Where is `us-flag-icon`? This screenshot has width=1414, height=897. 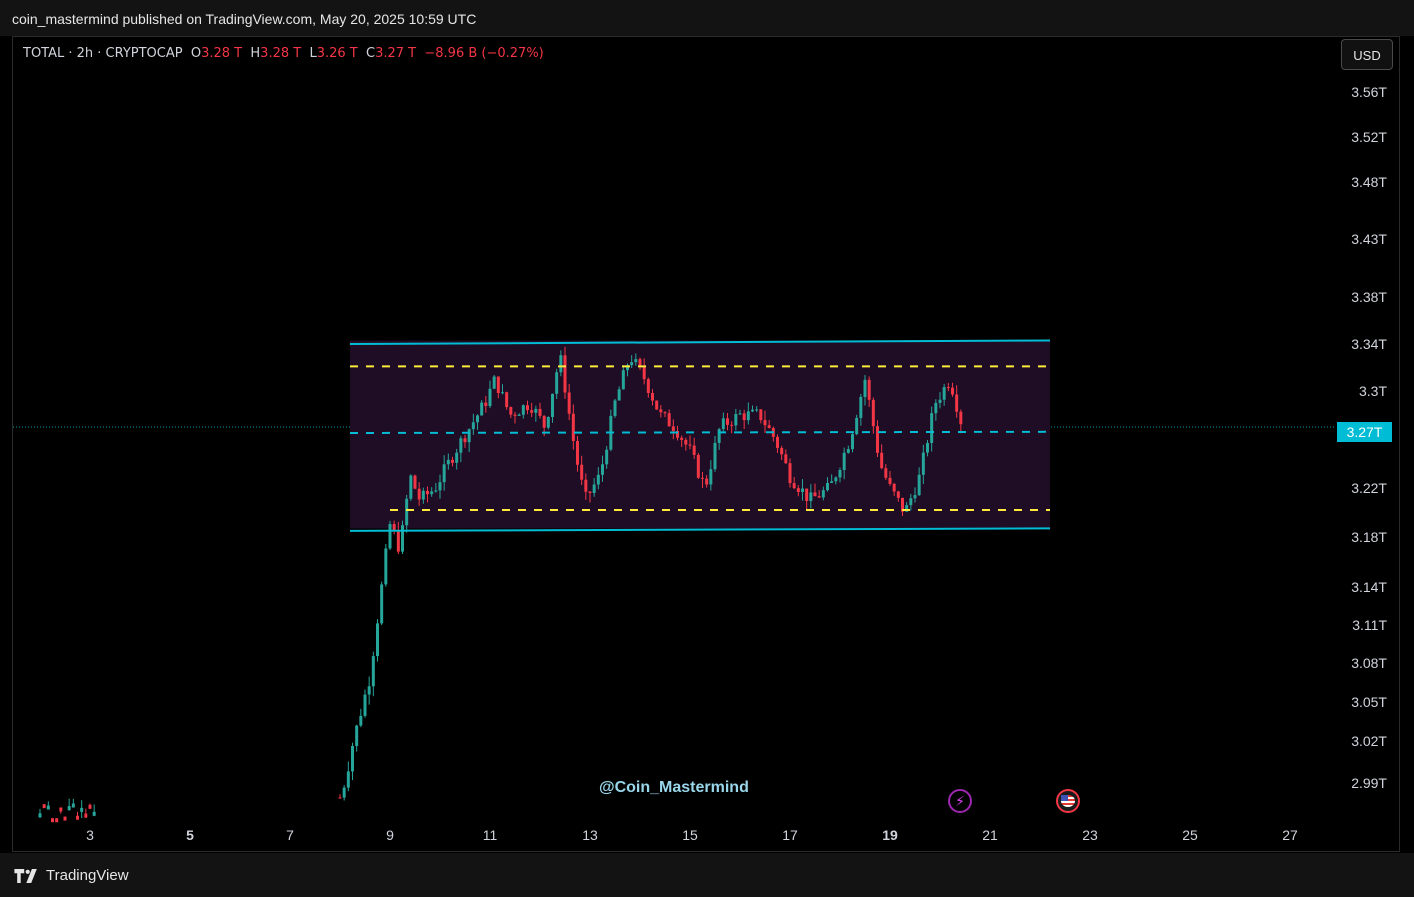 us-flag-icon is located at coordinates (1068, 801).